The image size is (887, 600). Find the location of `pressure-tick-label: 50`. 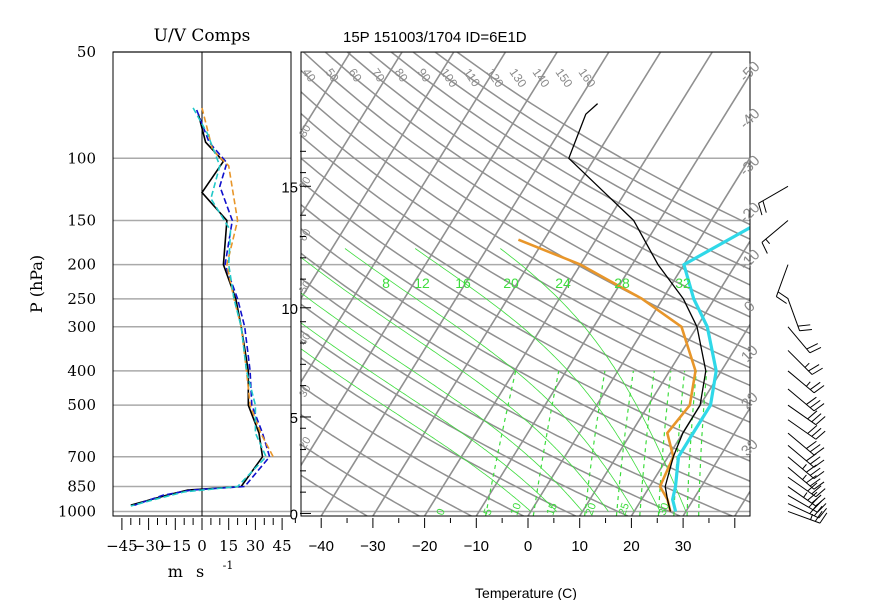

pressure-tick-label: 50 is located at coordinates (86, 52).